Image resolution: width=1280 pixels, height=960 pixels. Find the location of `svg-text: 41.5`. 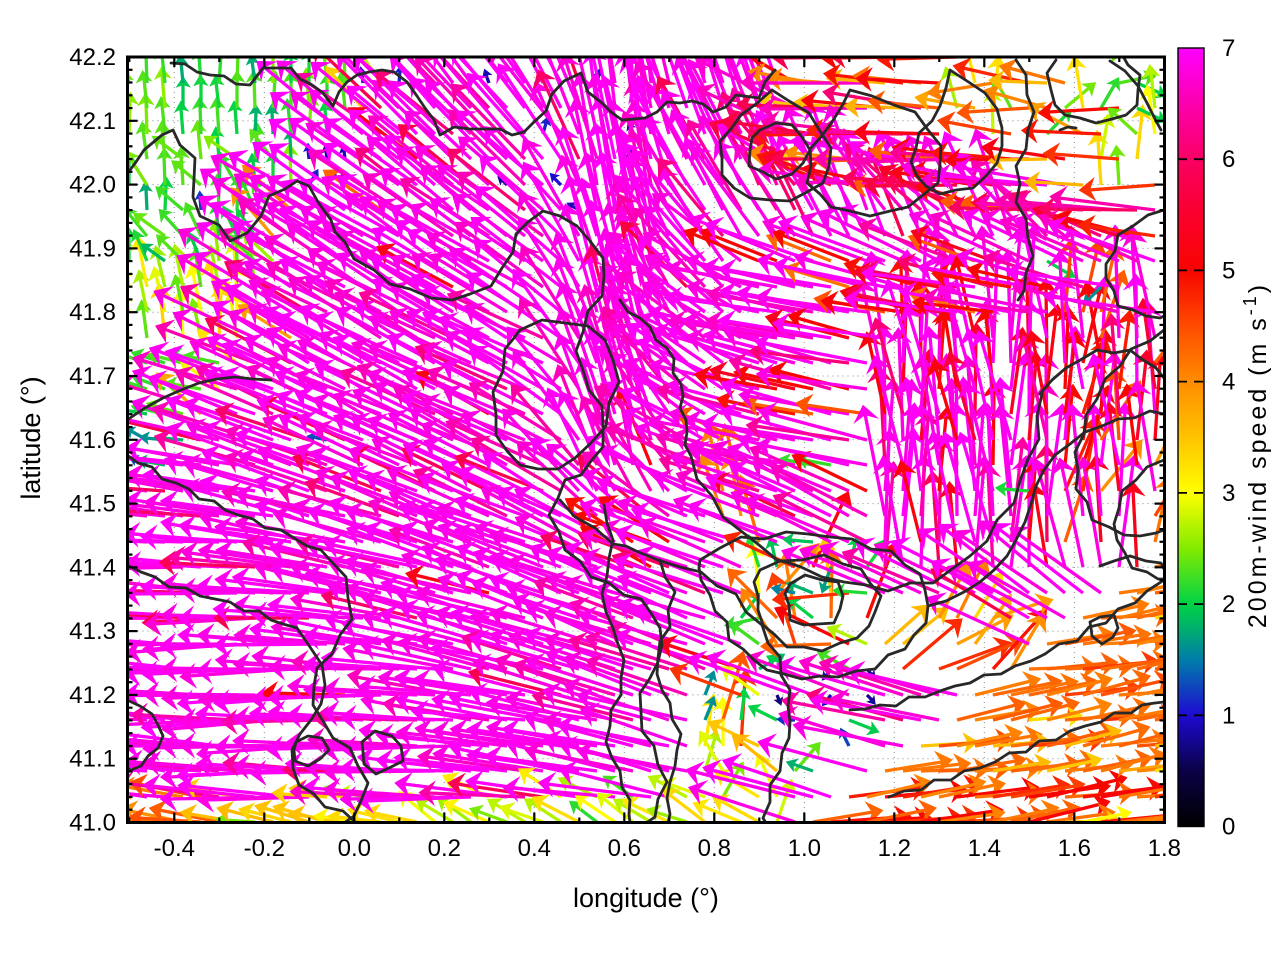

svg-text: 41.5 is located at coordinates (92, 504).